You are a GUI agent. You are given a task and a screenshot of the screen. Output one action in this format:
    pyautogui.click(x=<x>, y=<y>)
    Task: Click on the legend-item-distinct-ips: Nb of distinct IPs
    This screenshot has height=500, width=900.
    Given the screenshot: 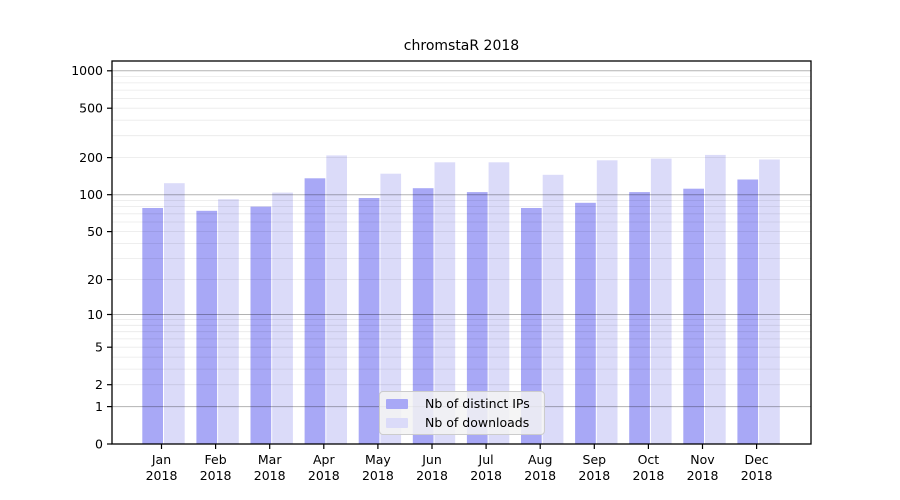 What is the action you would take?
    pyautogui.click(x=462, y=403)
    